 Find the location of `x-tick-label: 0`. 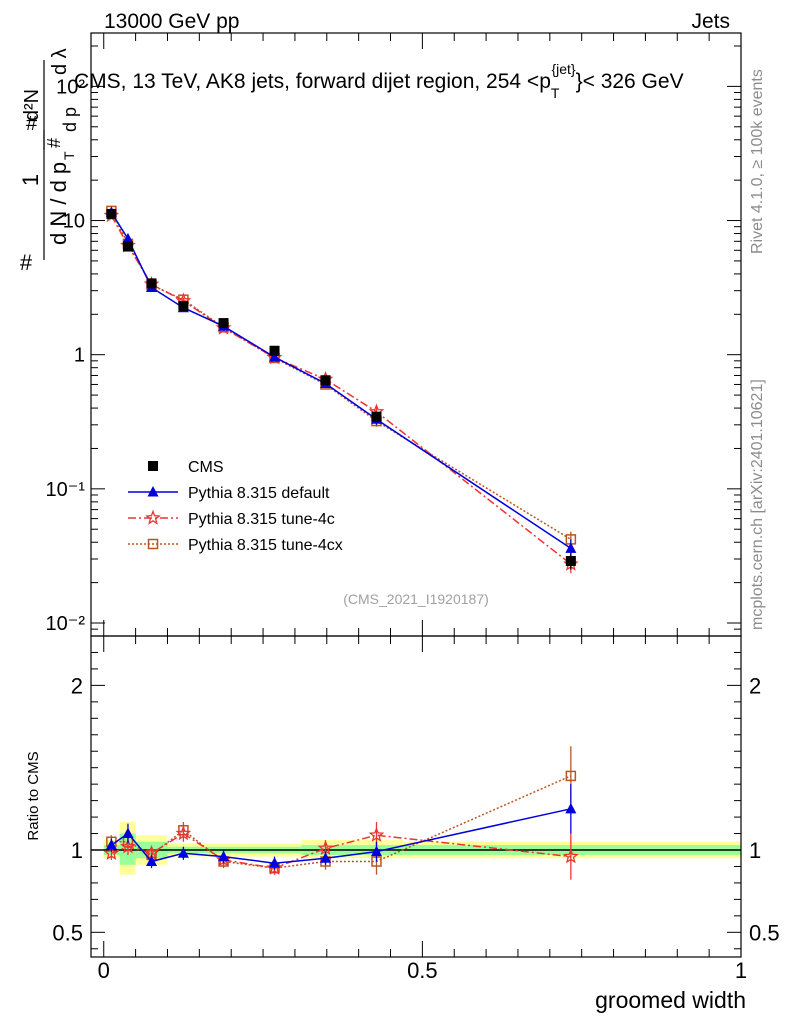

x-tick-label: 0 is located at coordinates (104, 970).